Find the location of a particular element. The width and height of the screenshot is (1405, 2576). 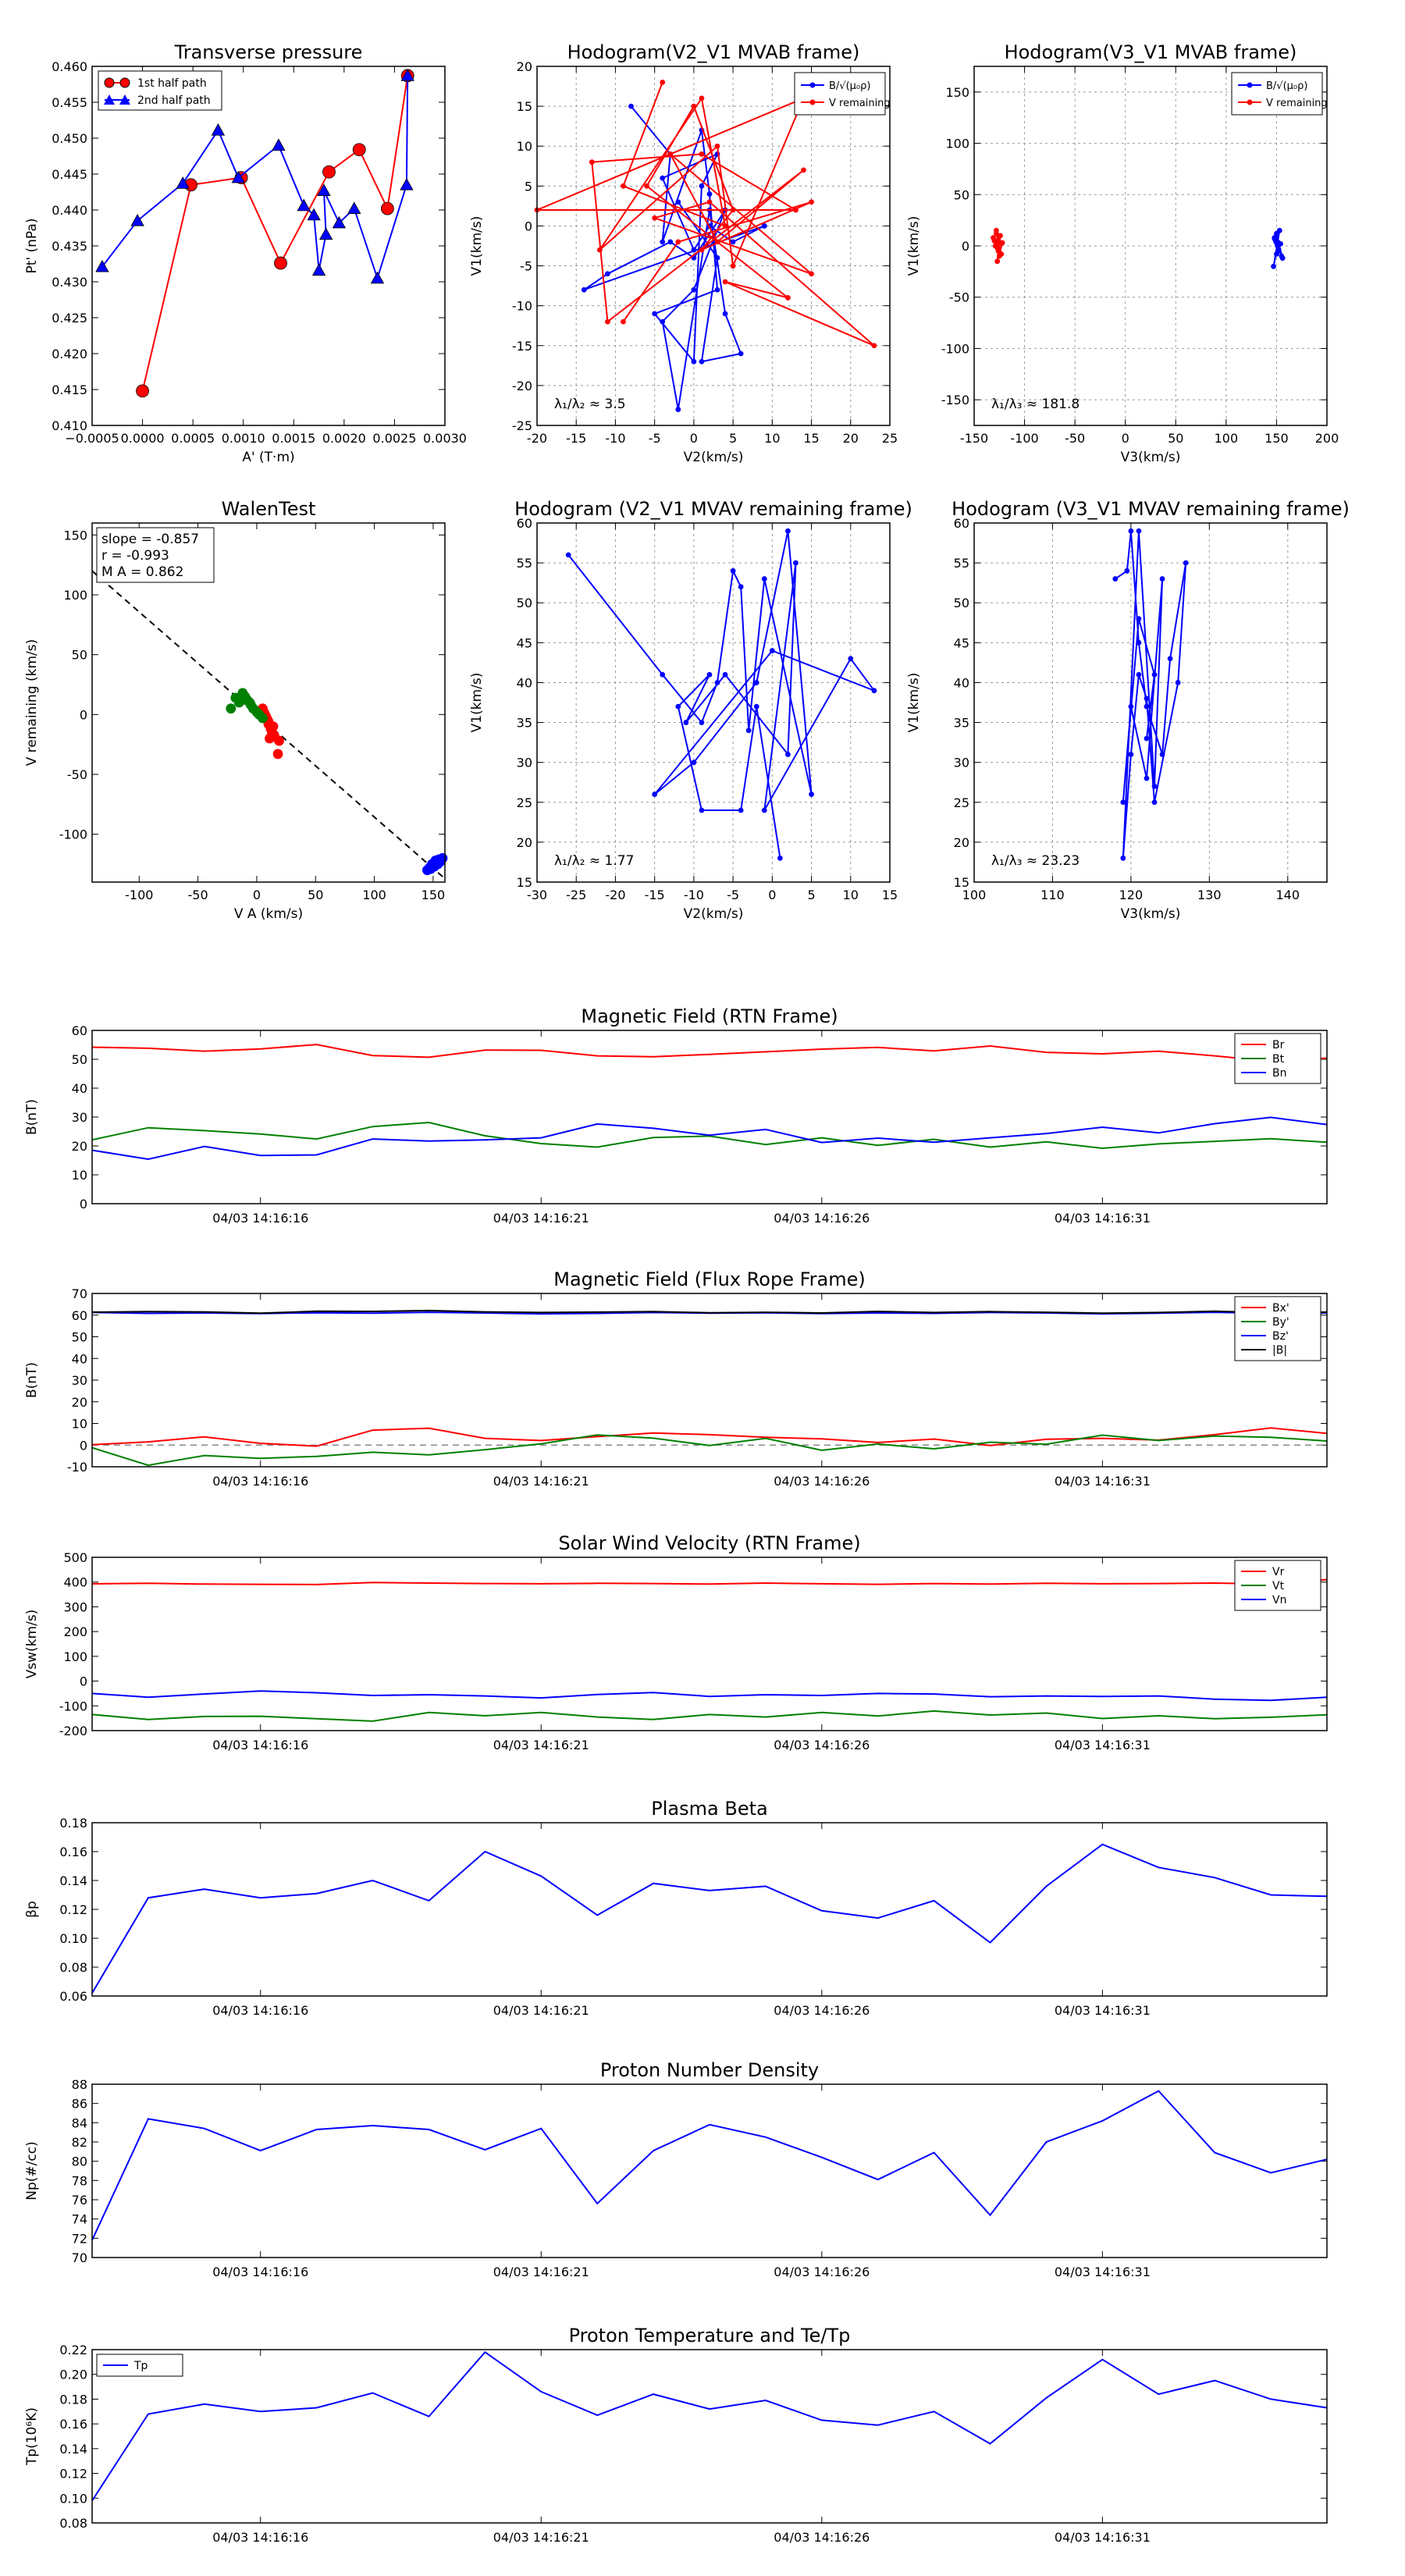

y-axis-label: Vsw(km/s) is located at coordinates (32, 1644).